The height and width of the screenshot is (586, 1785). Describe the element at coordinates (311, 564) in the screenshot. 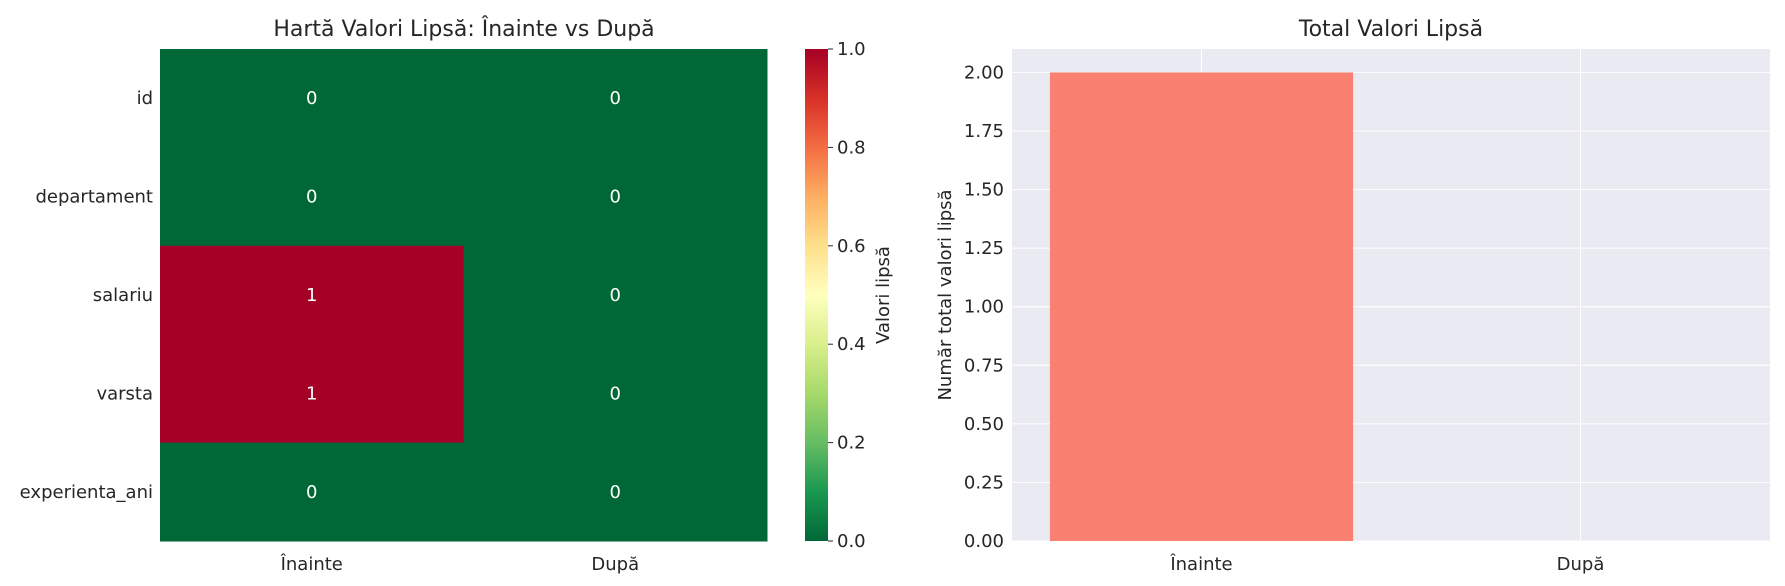

I see `heatmap-column-label: Înainte` at that location.